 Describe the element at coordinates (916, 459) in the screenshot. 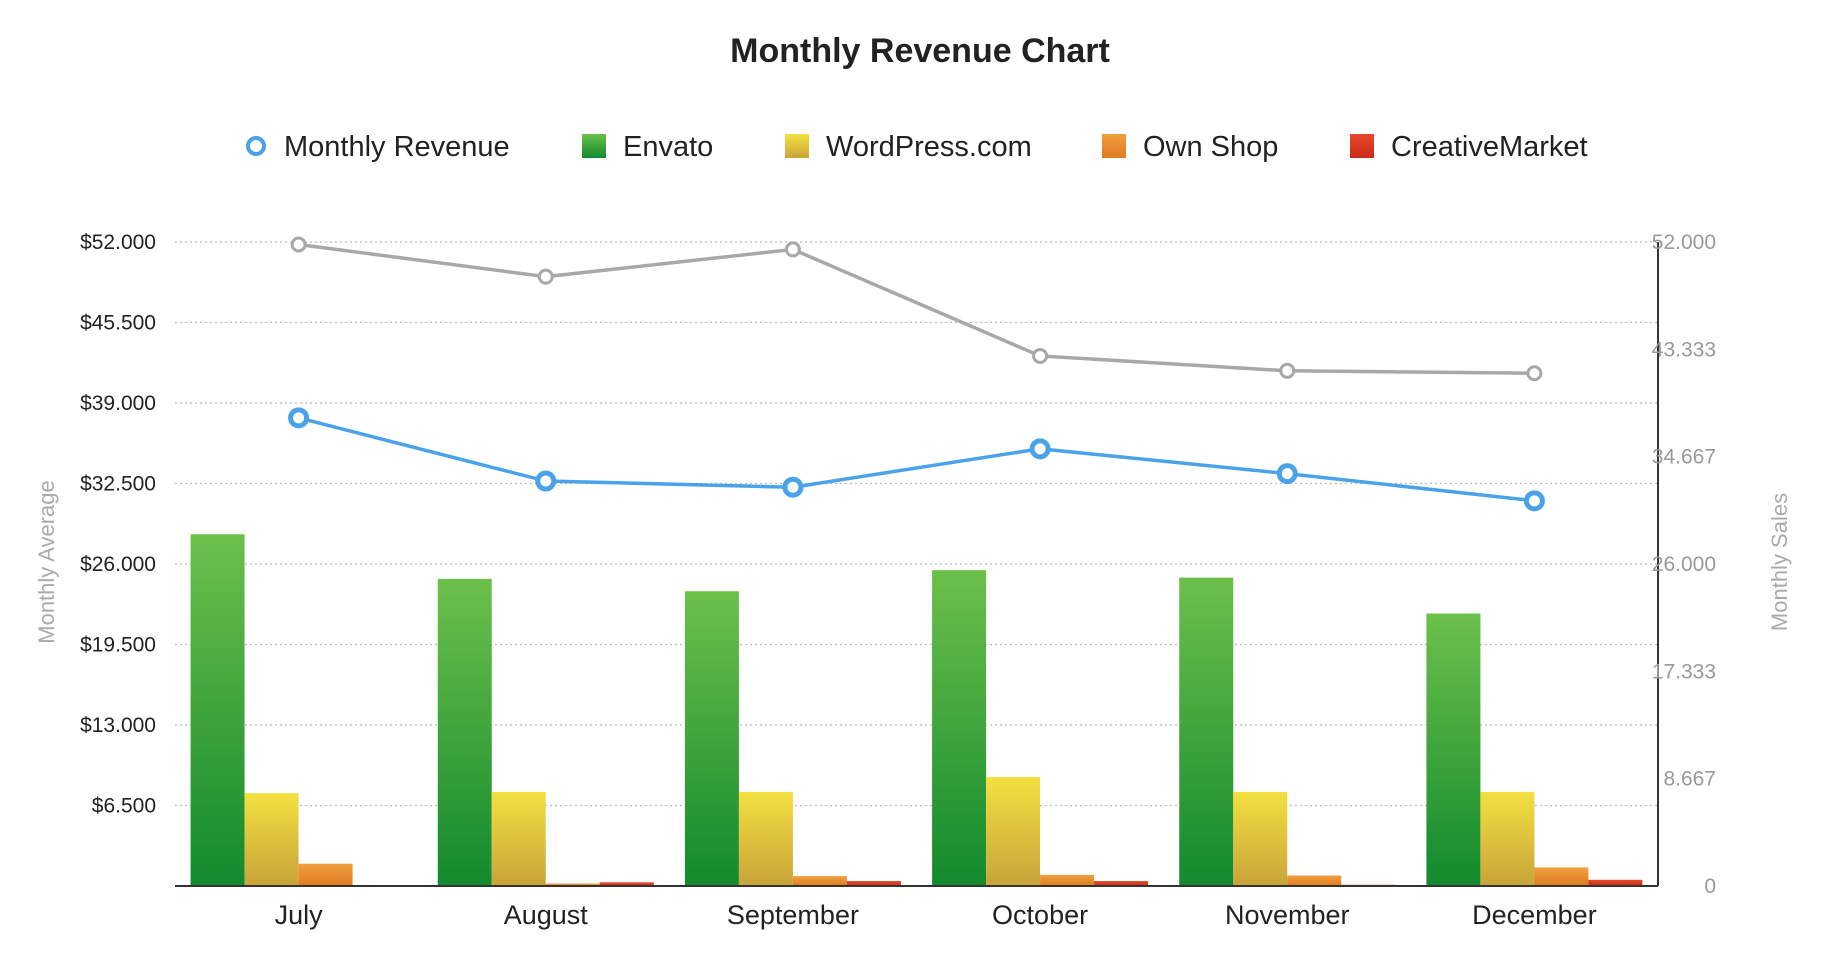

I see `line-monthly-revenue` at that location.